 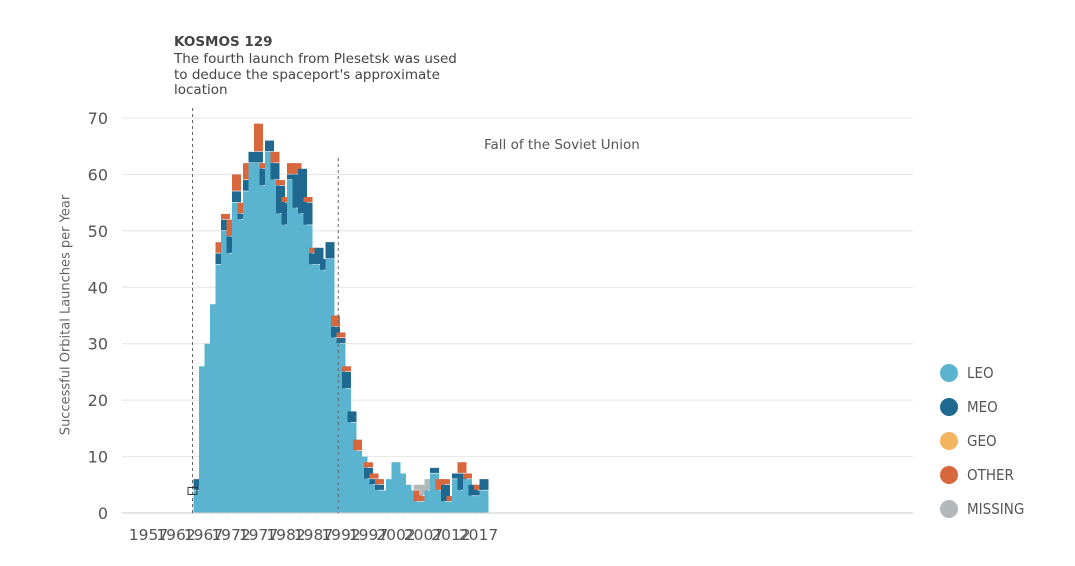 I want to click on bar-1973-other, so click(x=236, y=182).